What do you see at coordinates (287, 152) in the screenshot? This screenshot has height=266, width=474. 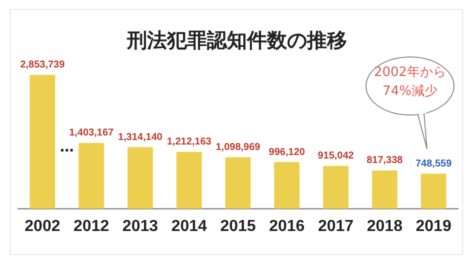 I see `data-label: 996,120` at bounding box center [287, 152].